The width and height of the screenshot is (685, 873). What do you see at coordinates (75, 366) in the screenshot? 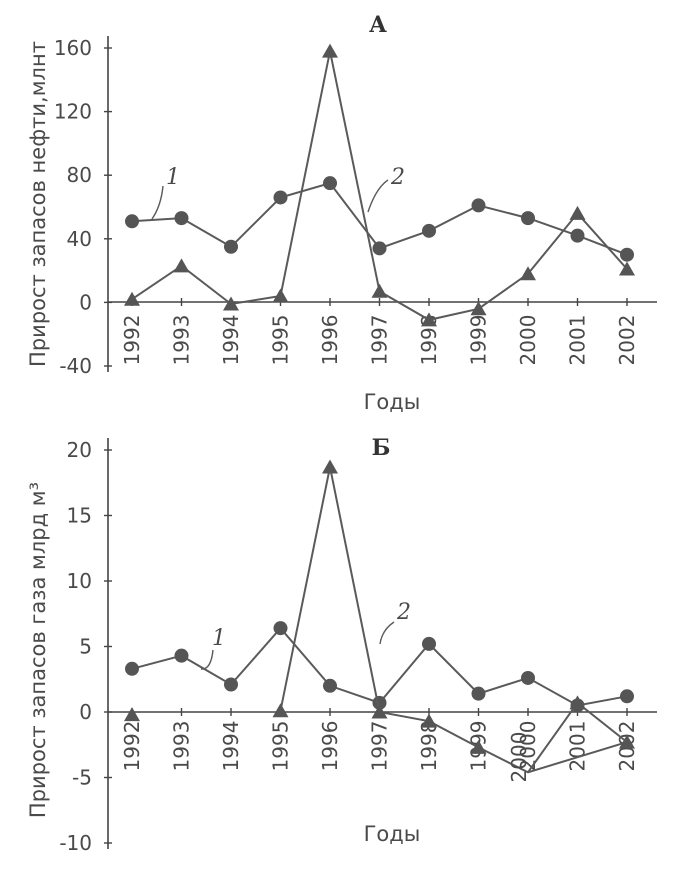
I see `y-tick-label: -40` at bounding box center [75, 366].